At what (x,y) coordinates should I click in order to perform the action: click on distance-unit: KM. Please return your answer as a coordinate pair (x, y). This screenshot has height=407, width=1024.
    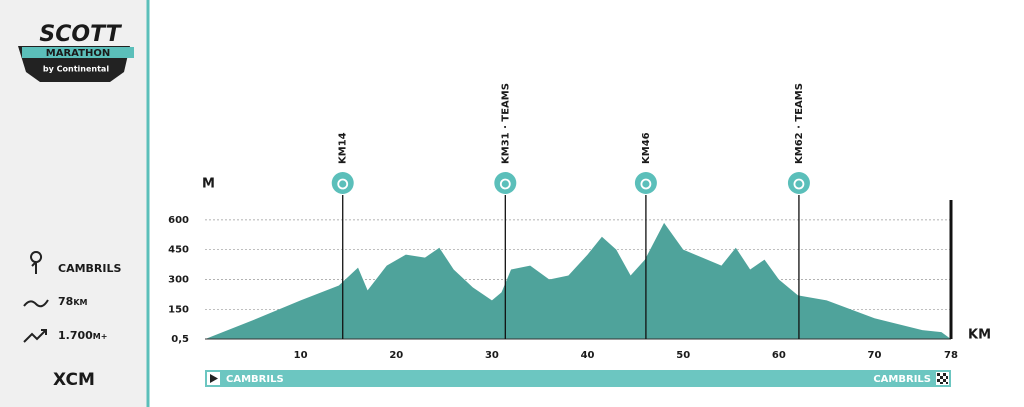
    Looking at the image, I should click on (80, 302).